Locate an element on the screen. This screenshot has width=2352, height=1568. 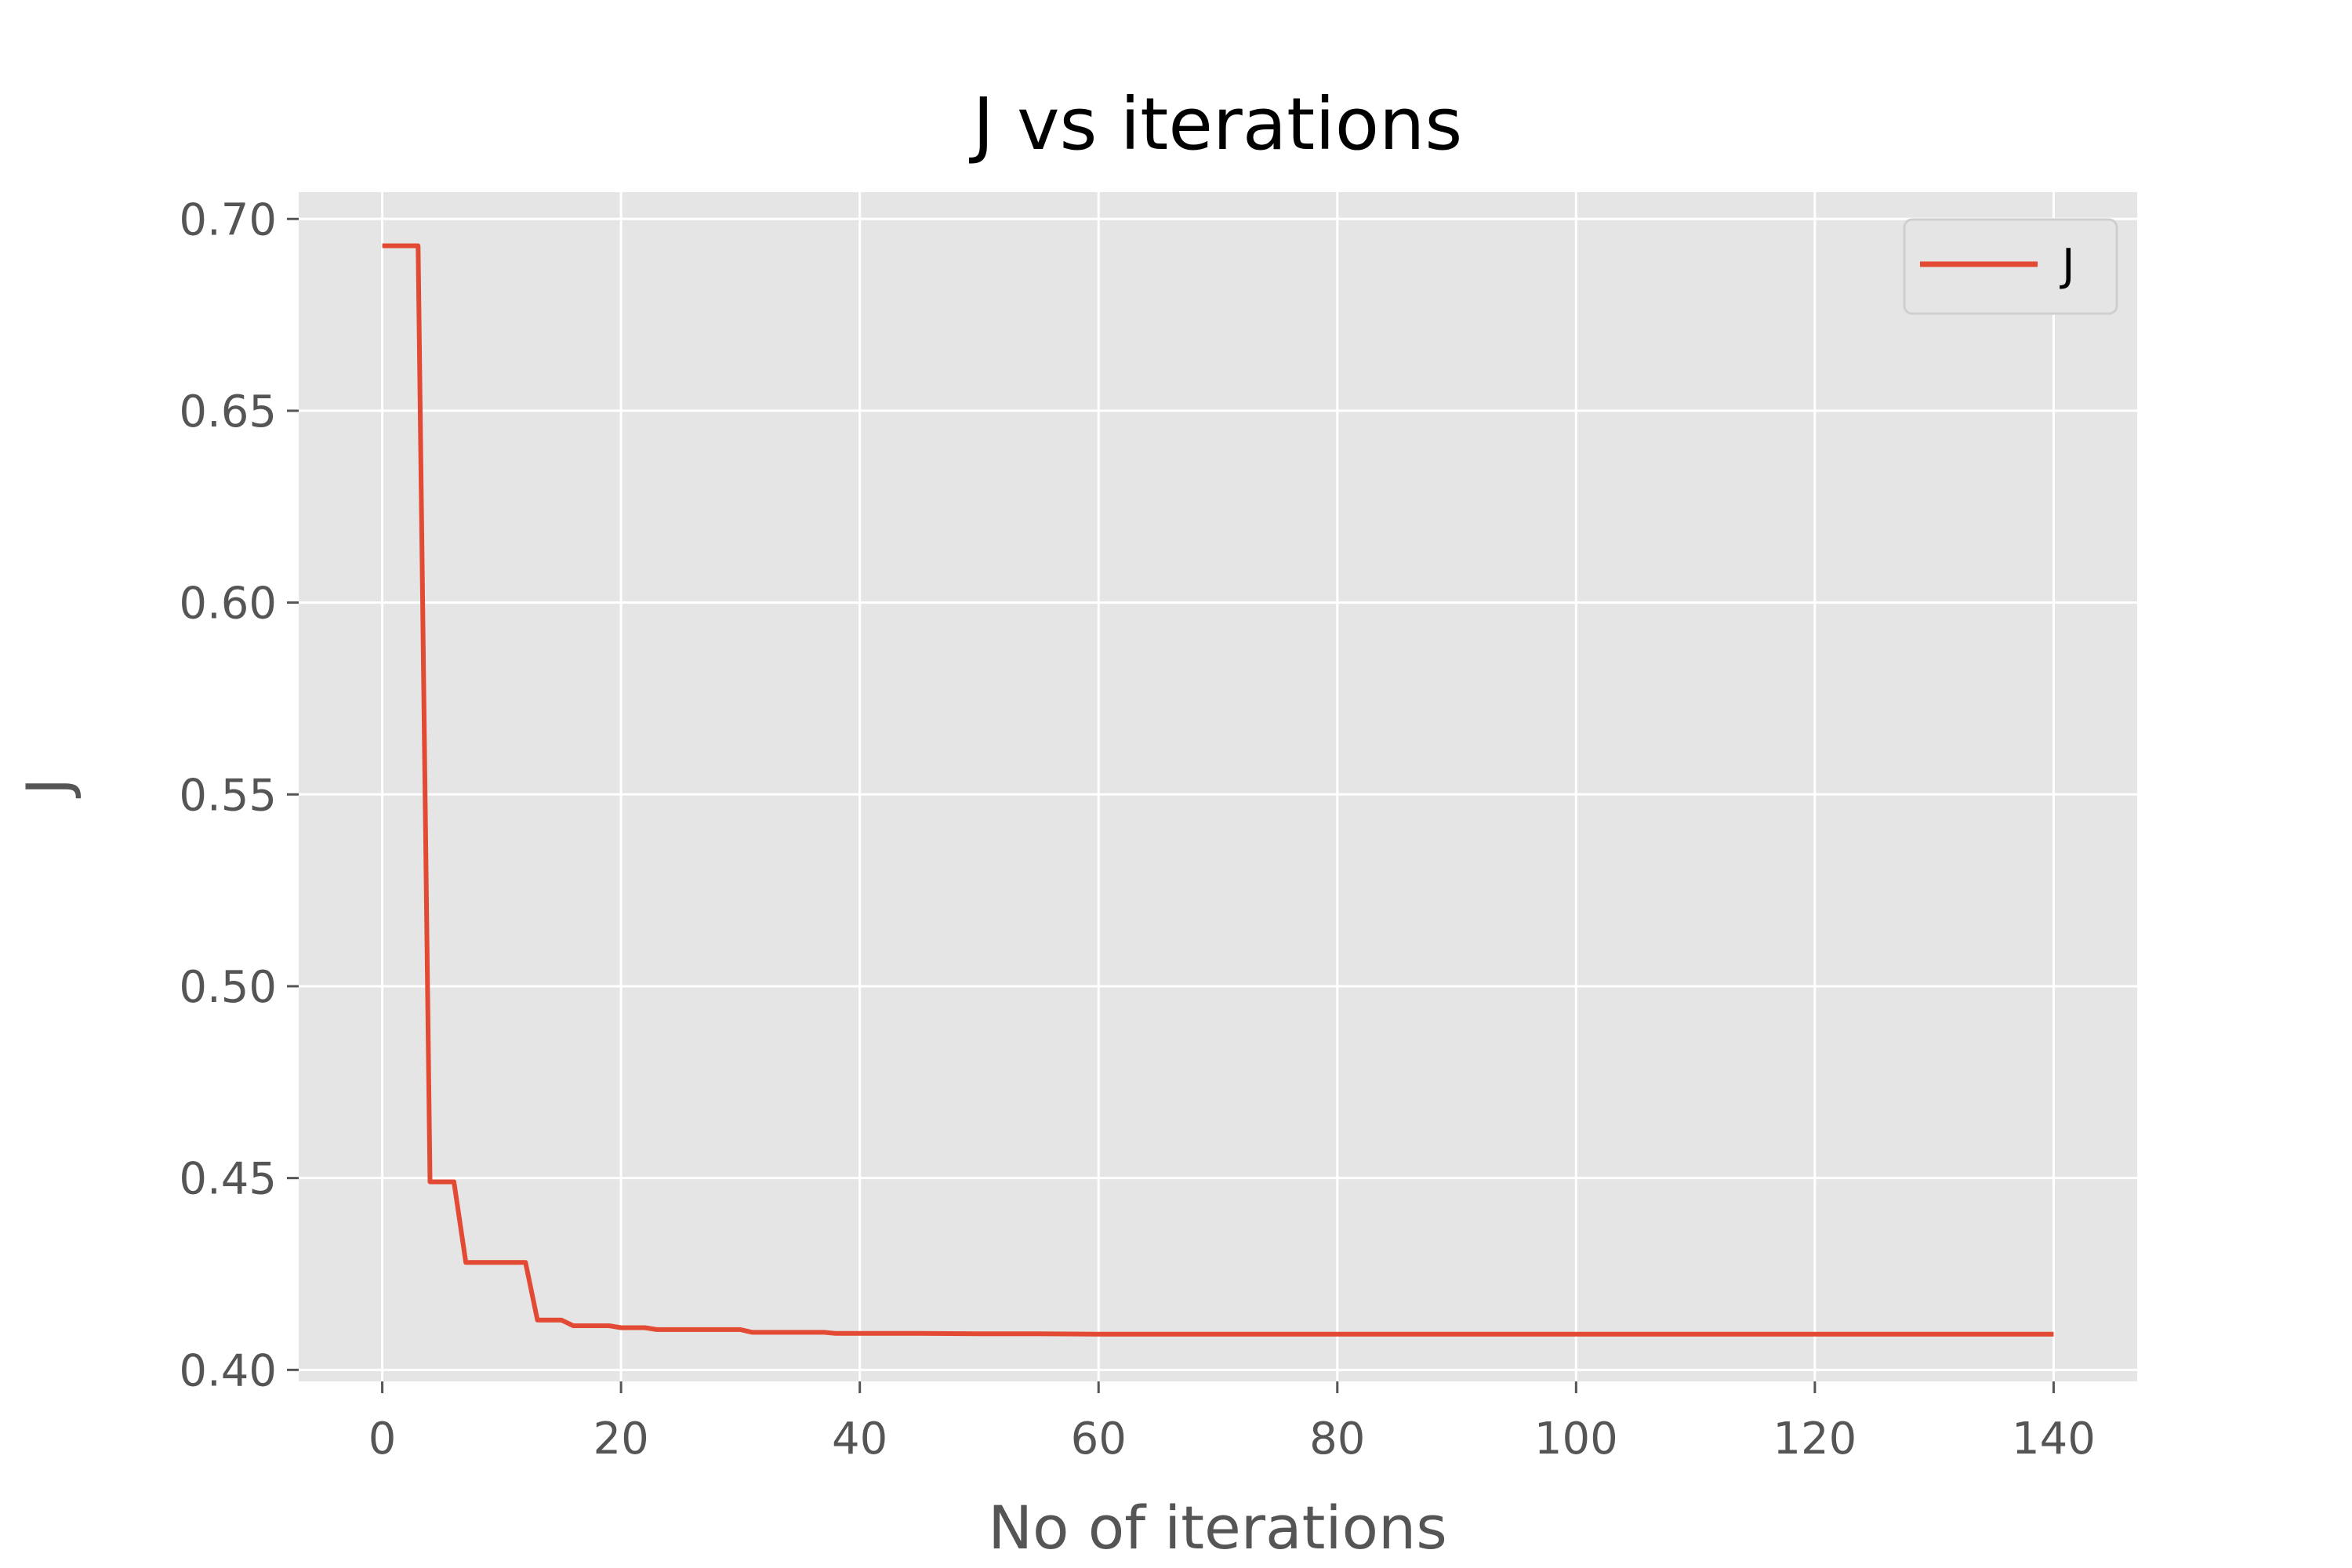
y-tick-label: 0.45 is located at coordinates (228, 1179).